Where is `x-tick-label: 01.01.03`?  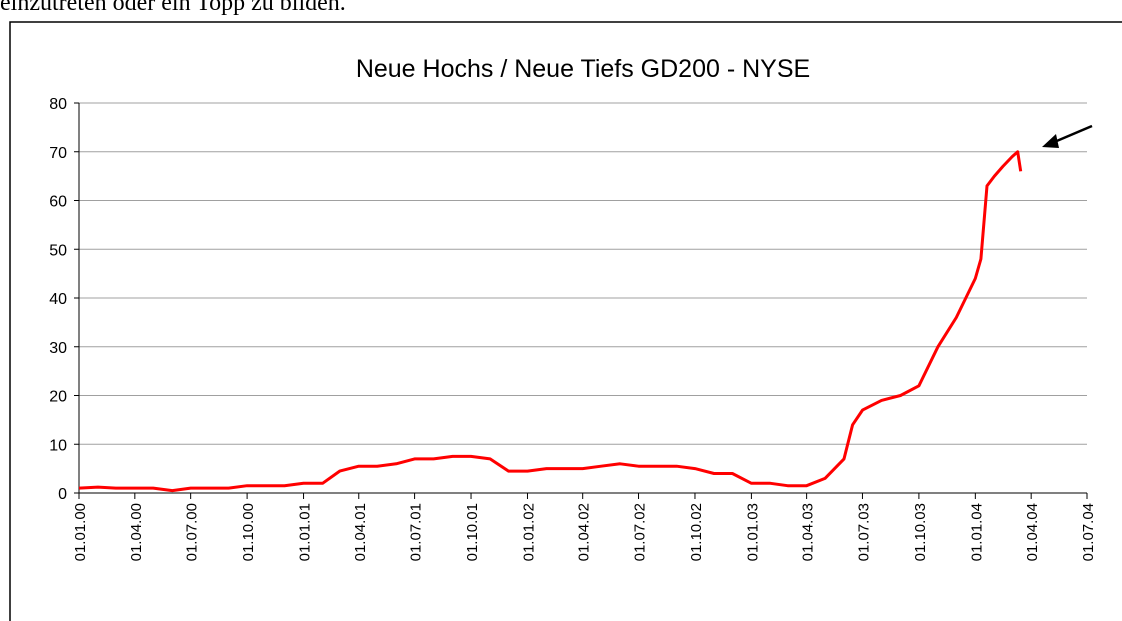 x-tick-label: 01.01.03 is located at coordinates (752, 532).